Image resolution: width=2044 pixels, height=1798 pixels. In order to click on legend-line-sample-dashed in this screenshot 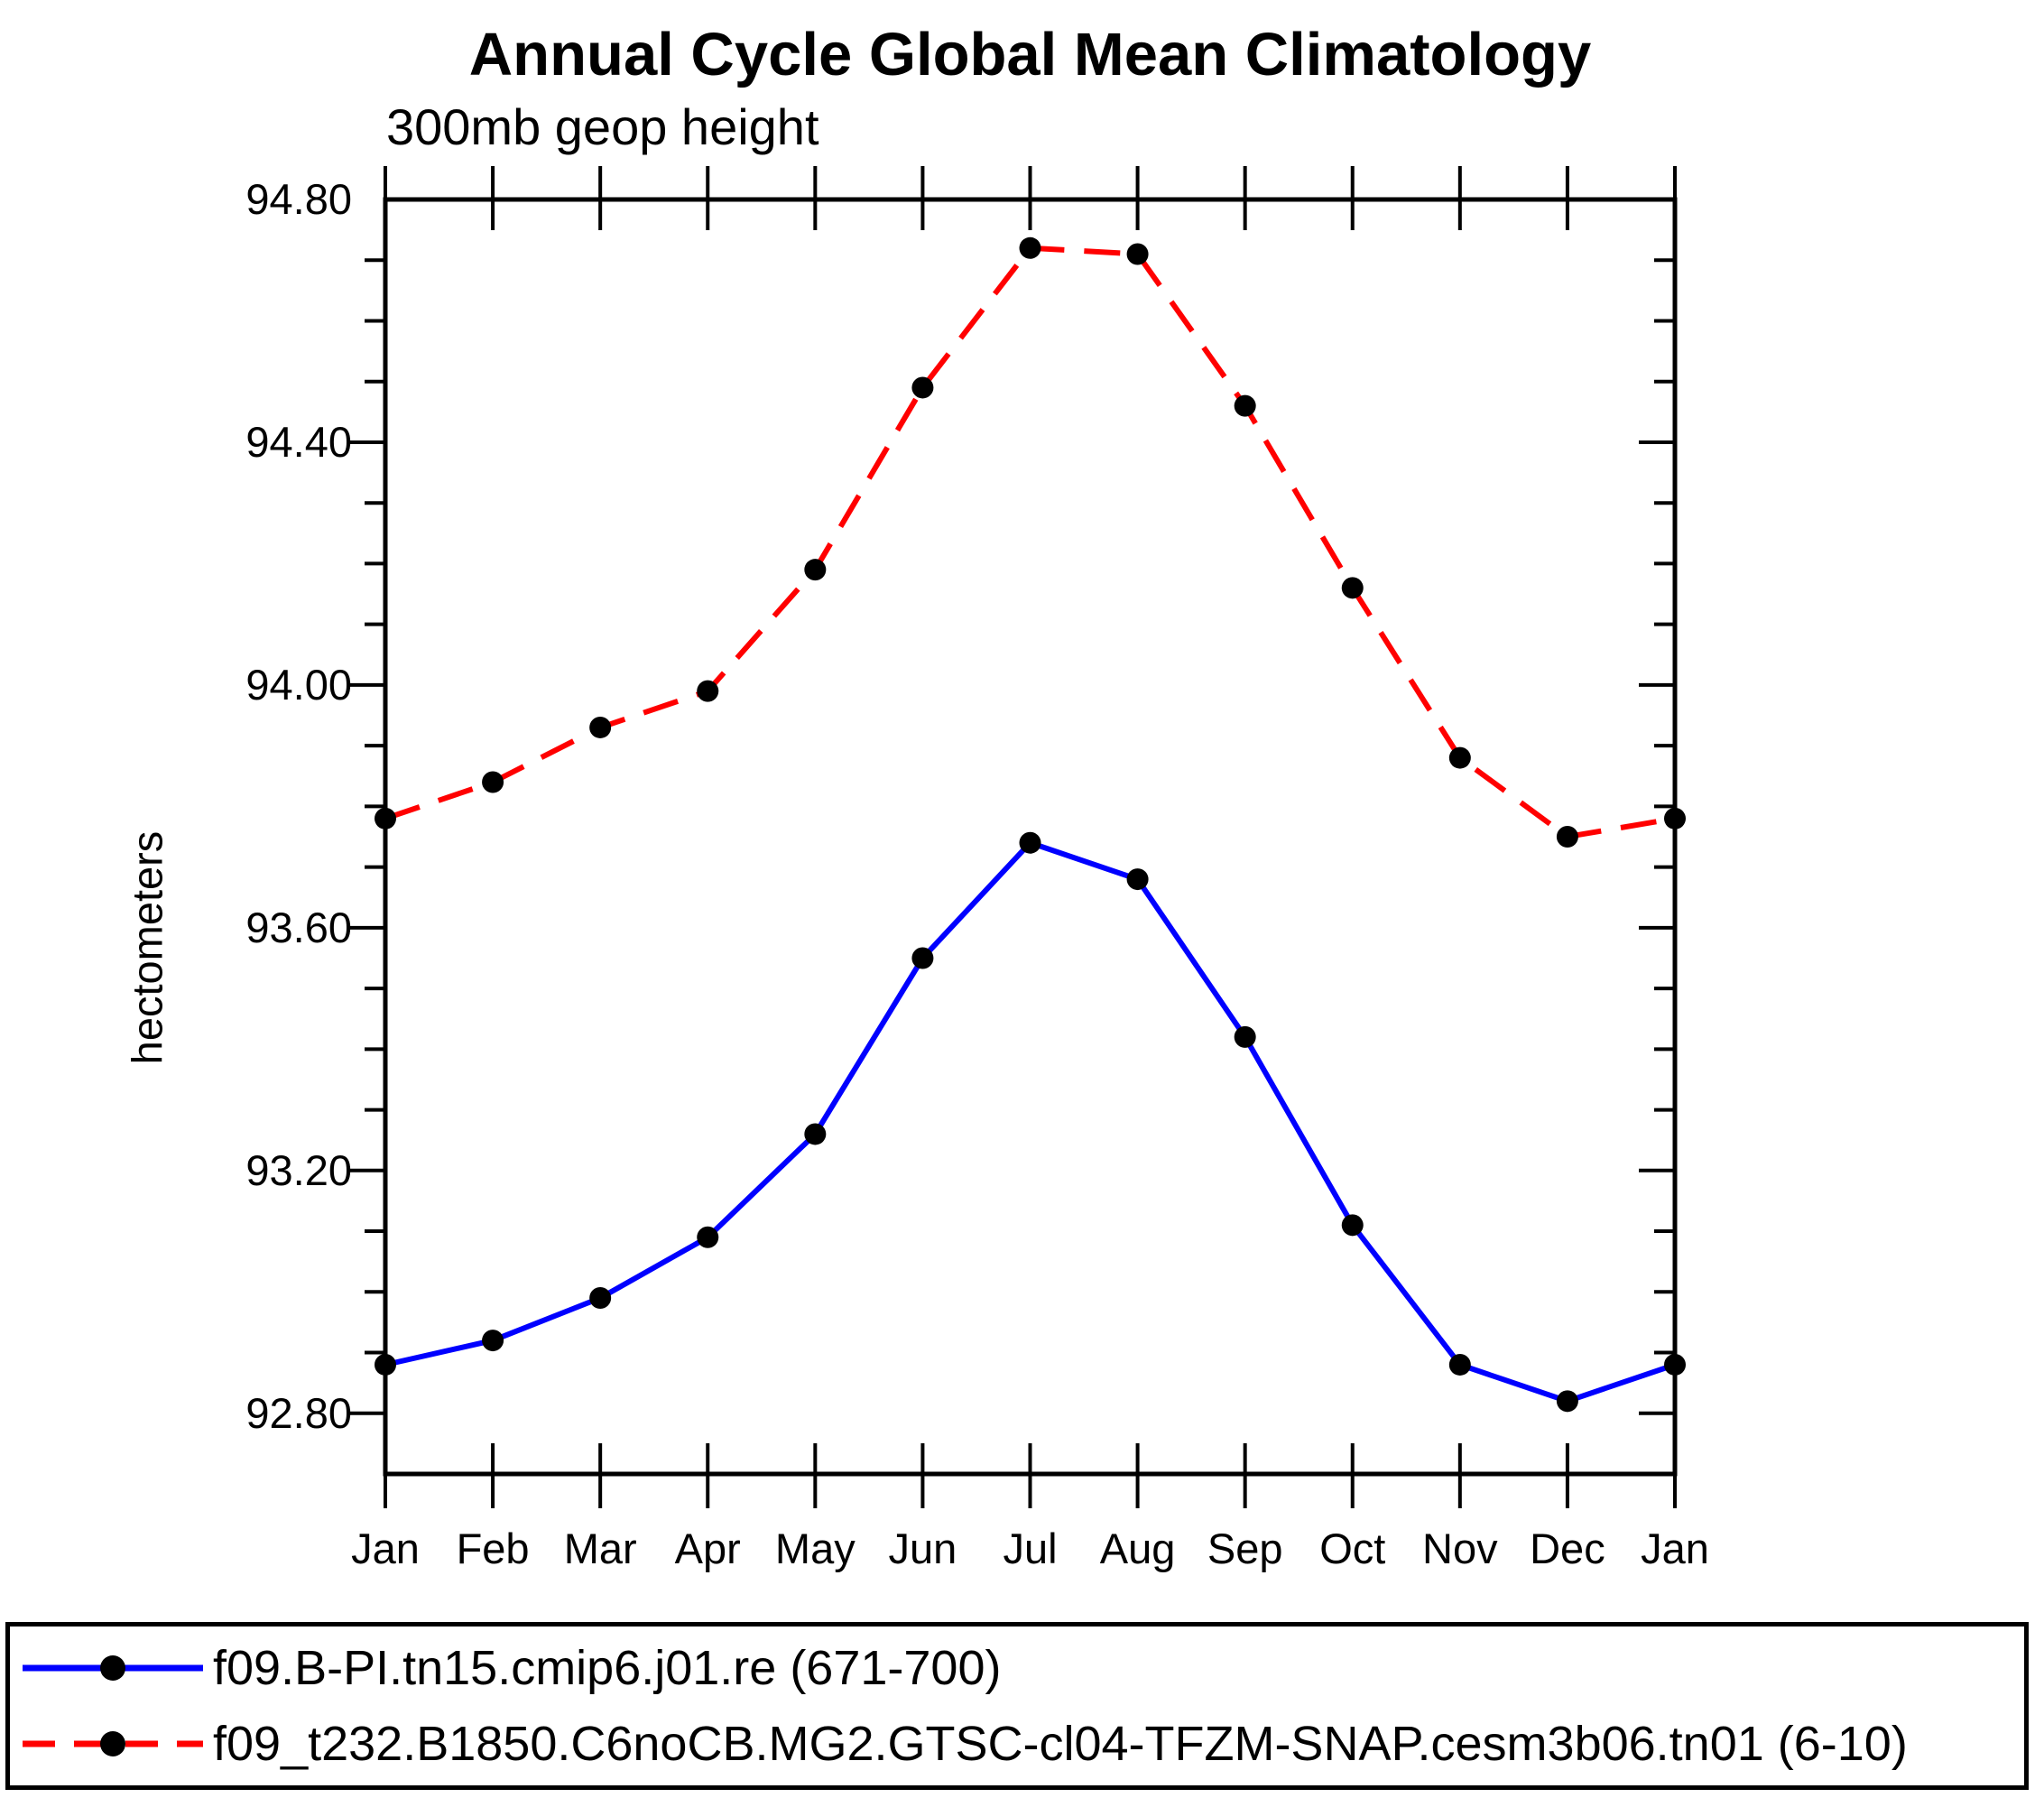, I will do `click(113, 1743)`.